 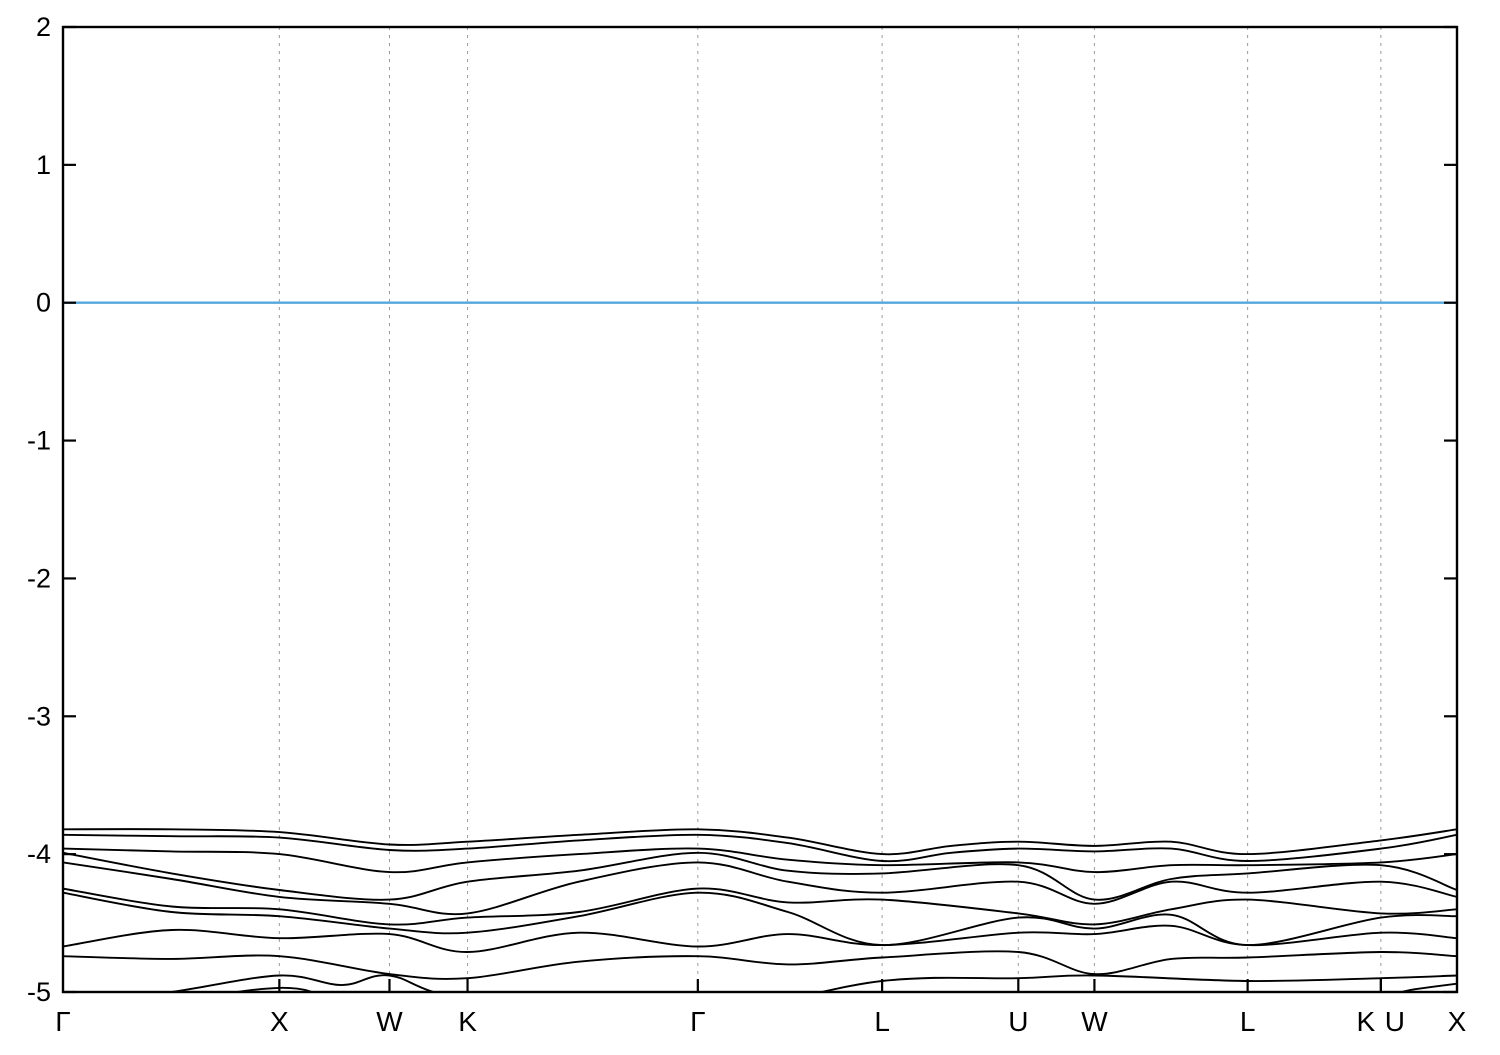 What do you see at coordinates (43, 303) in the screenshot?
I see `y-tick-label: 0` at bounding box center [43, 303].